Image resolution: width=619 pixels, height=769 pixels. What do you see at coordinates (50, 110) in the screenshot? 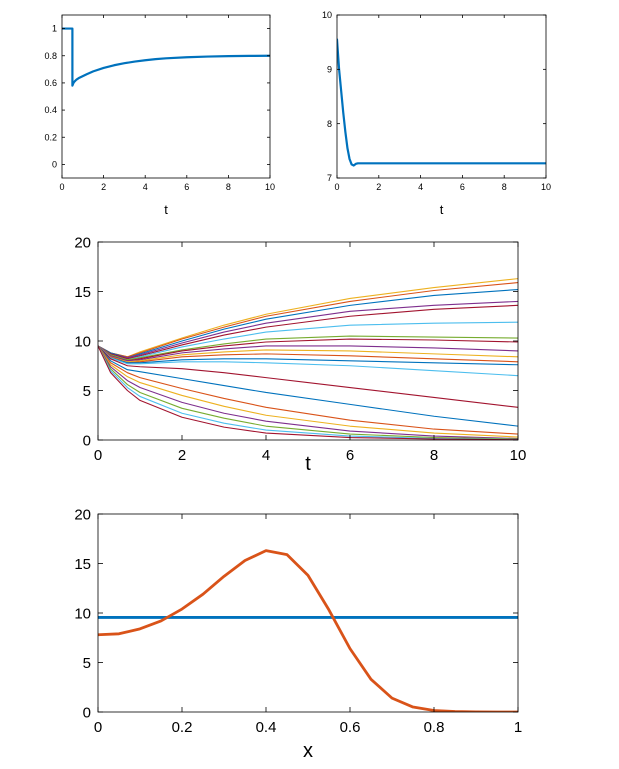
I see `y-tick-label: 0.4` at bounding box center [50, 110].